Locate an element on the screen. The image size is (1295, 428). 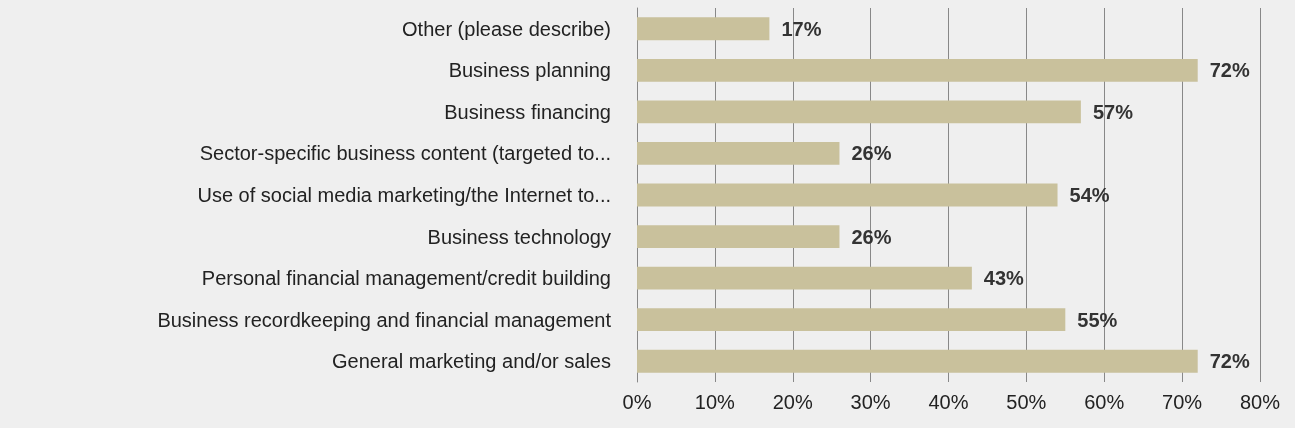
y-tick-label: Business recordkeeping and financial management is located at coordinates (384, 319).